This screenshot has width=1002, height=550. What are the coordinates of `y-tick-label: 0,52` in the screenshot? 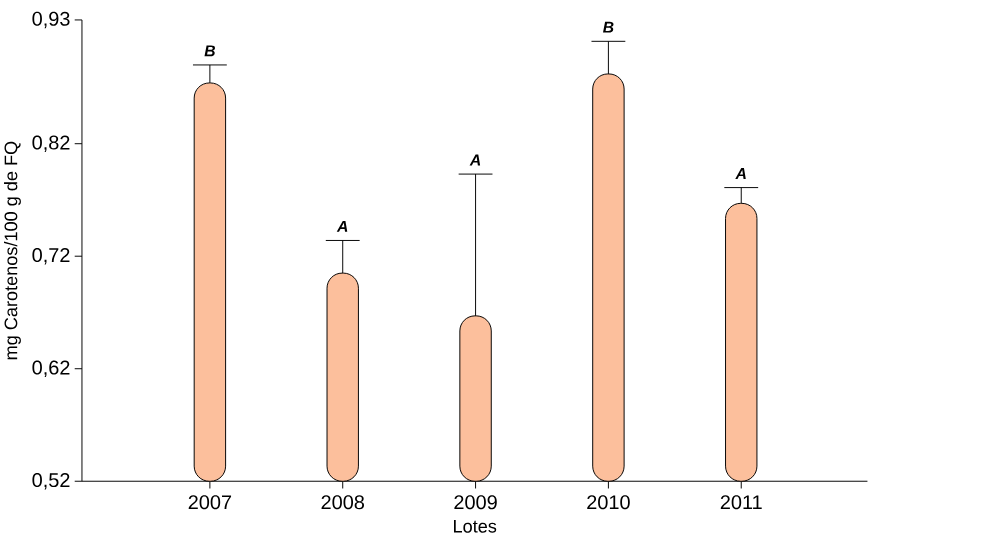 It's located at (51, 481).